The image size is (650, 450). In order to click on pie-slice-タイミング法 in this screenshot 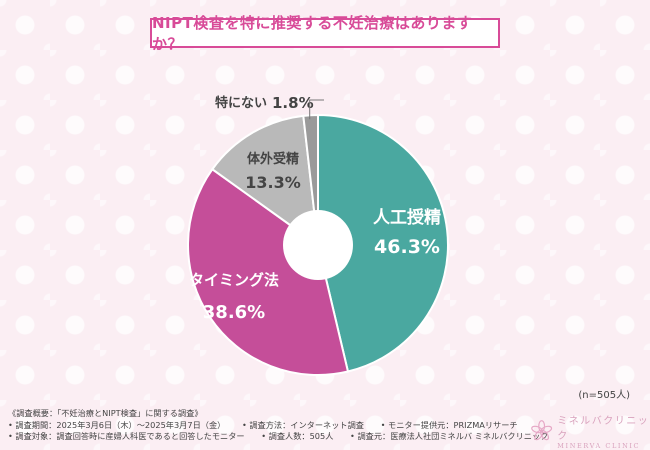, I will do `click(268, 271)`.